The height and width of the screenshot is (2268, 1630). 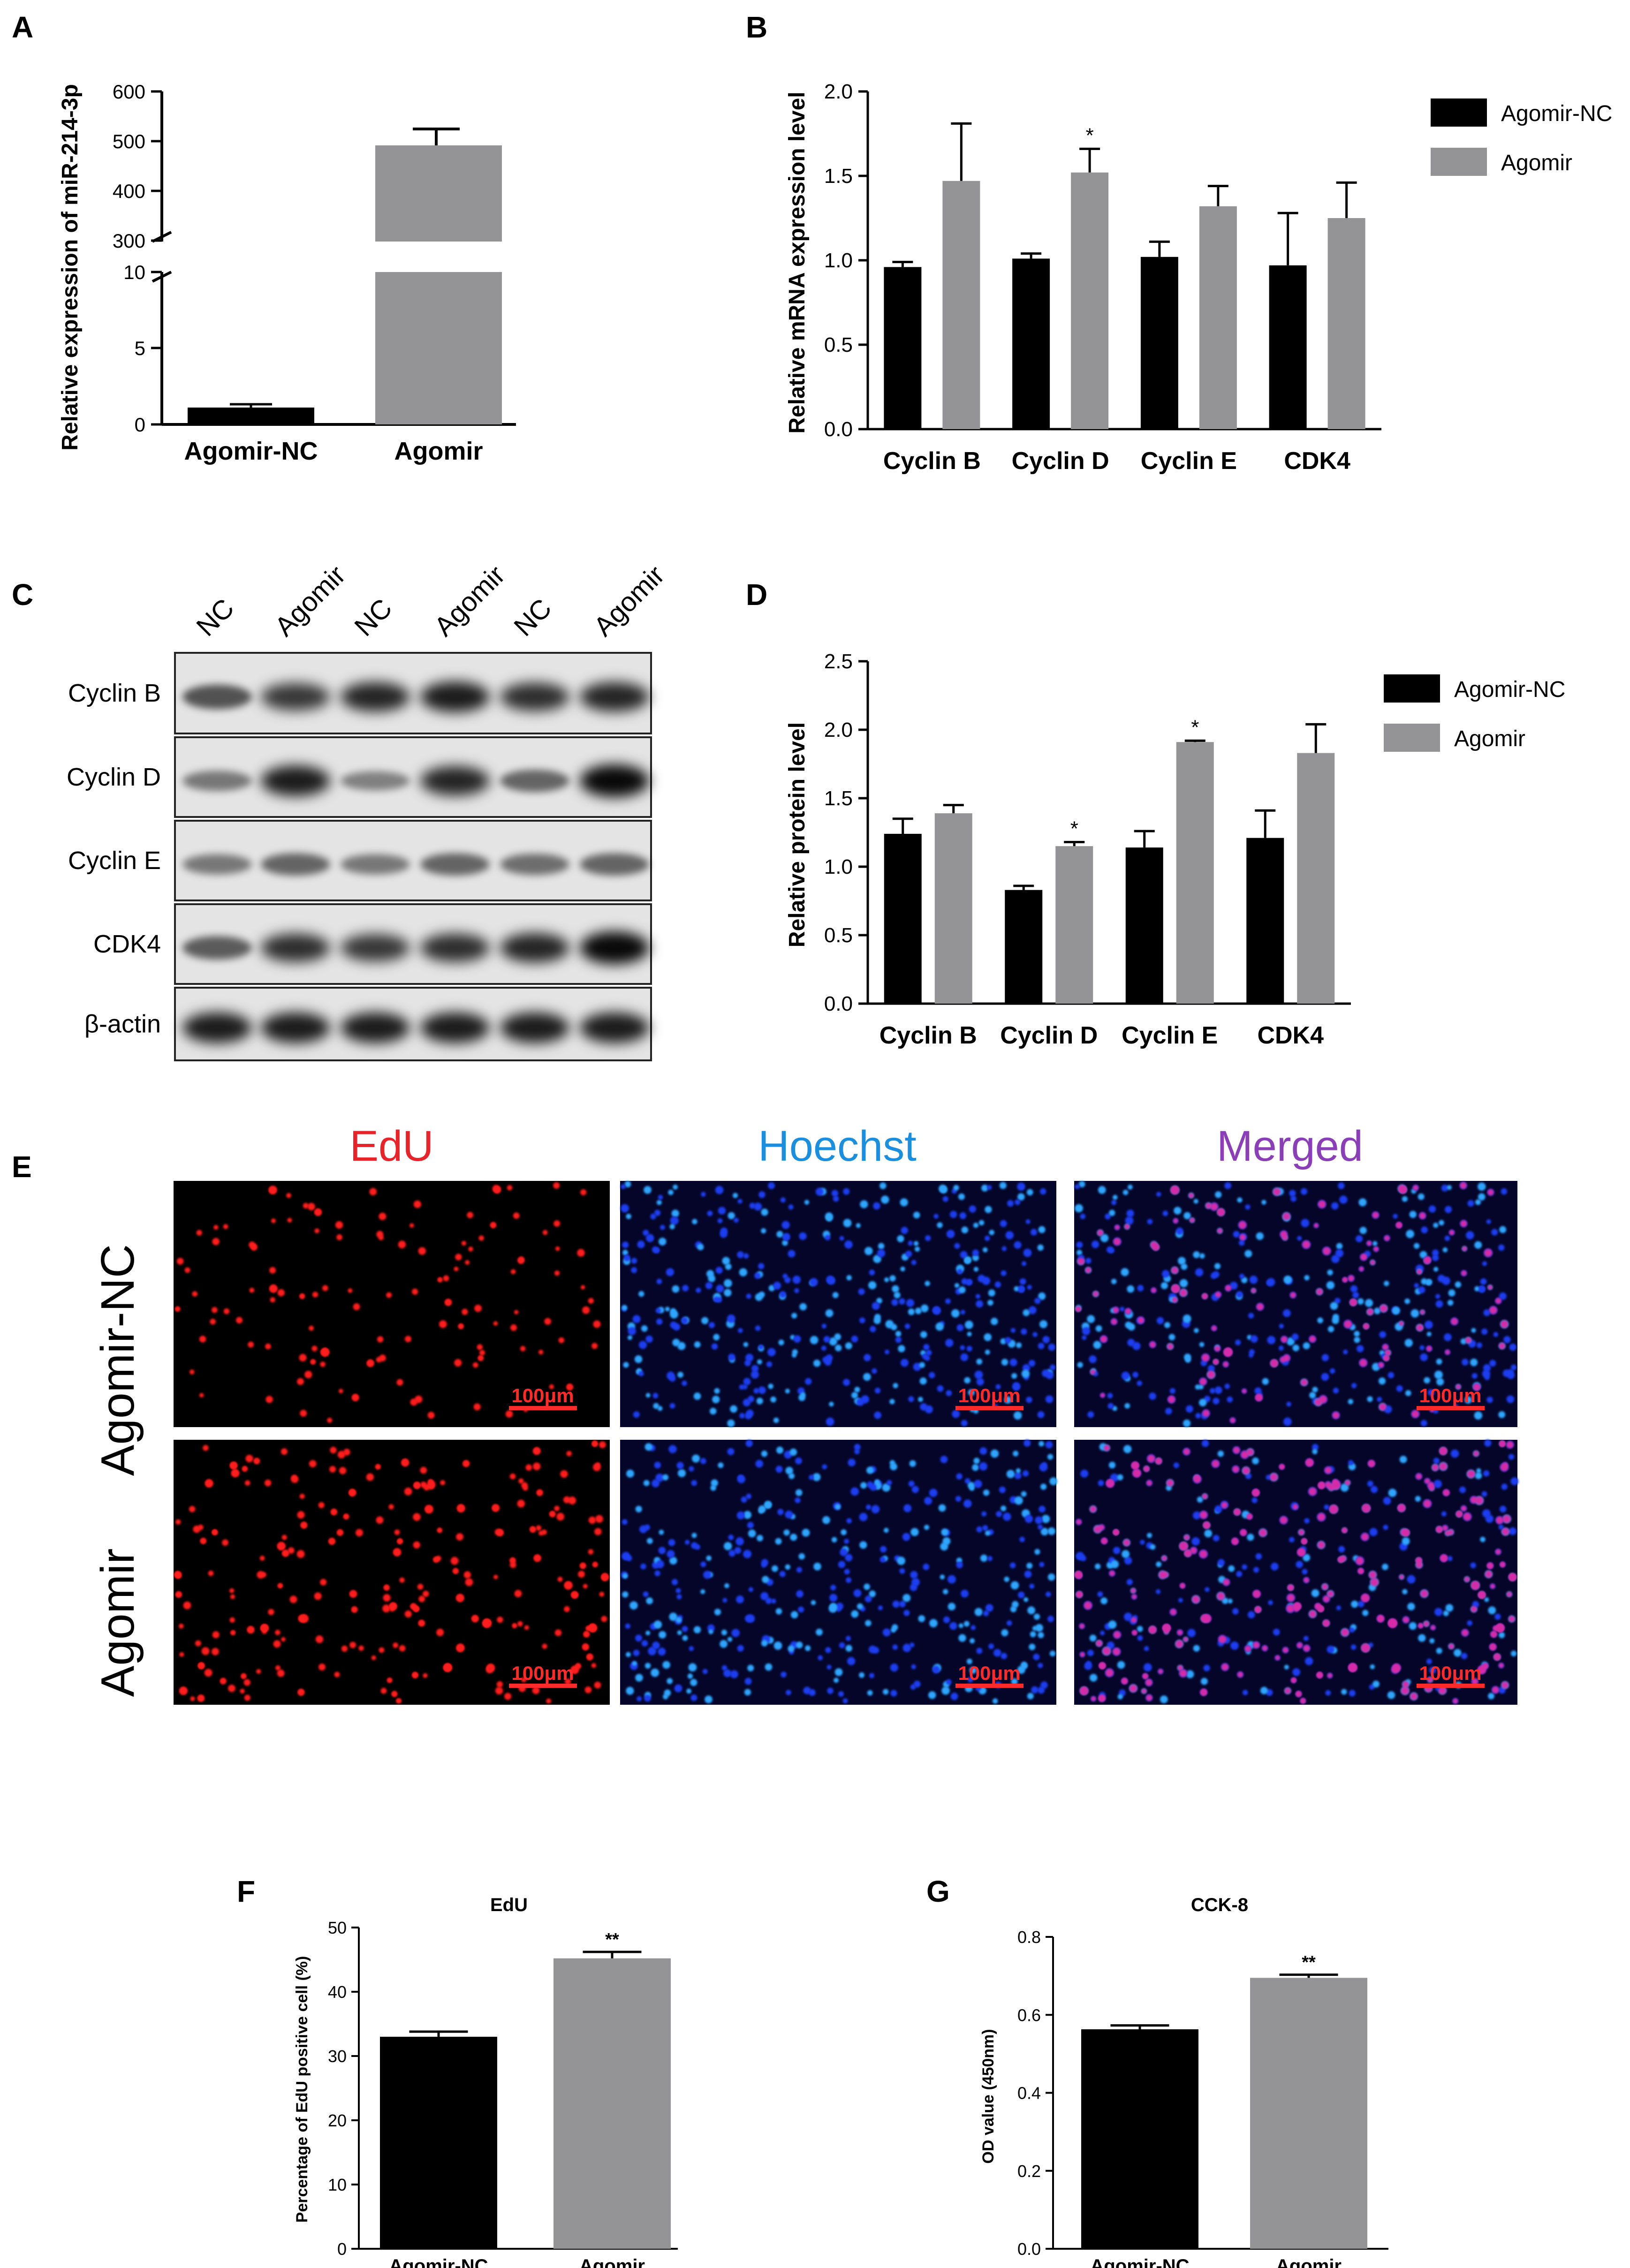 What do you see at coordinates (1290, 1035) in the screenshot?
I see `category-label: CDK4` at bounding box center [1290, 1035].